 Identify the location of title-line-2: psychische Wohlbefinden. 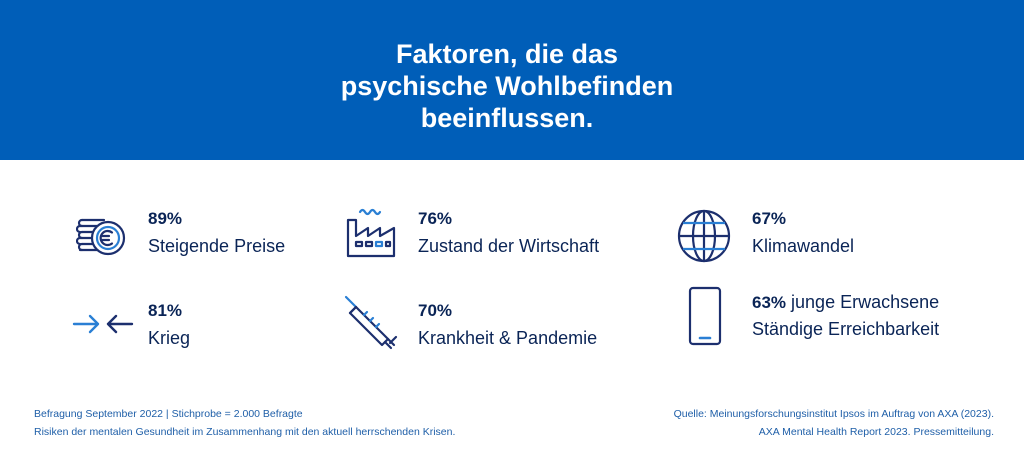
(507, 86).